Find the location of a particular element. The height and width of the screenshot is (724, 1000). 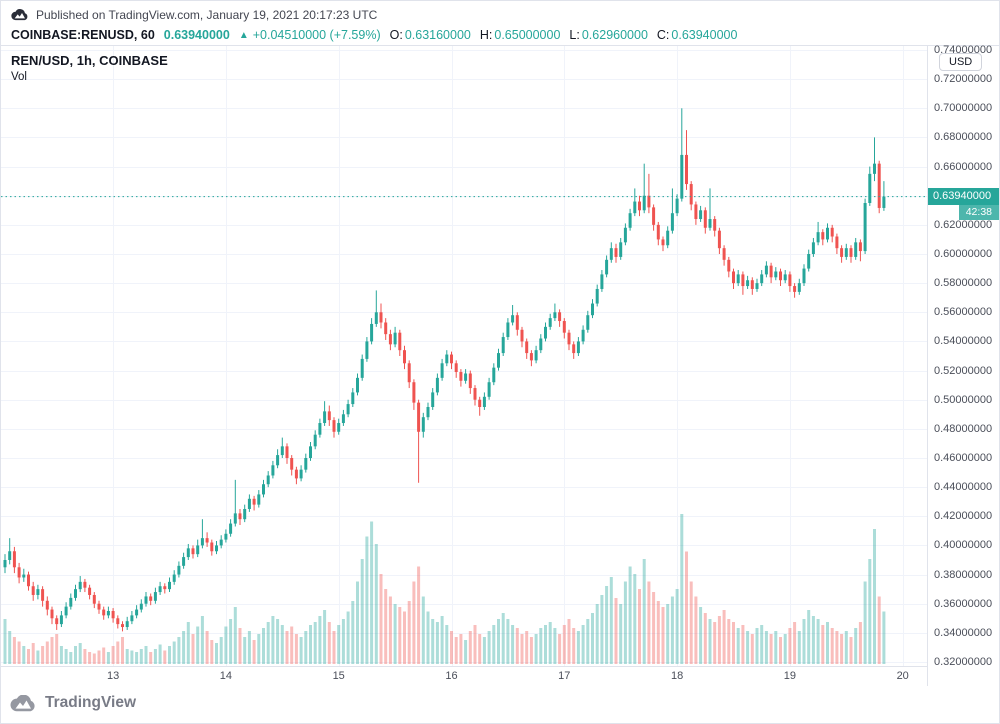

current-price-badge: 0.63940000 is located at coordinates (963, 197).